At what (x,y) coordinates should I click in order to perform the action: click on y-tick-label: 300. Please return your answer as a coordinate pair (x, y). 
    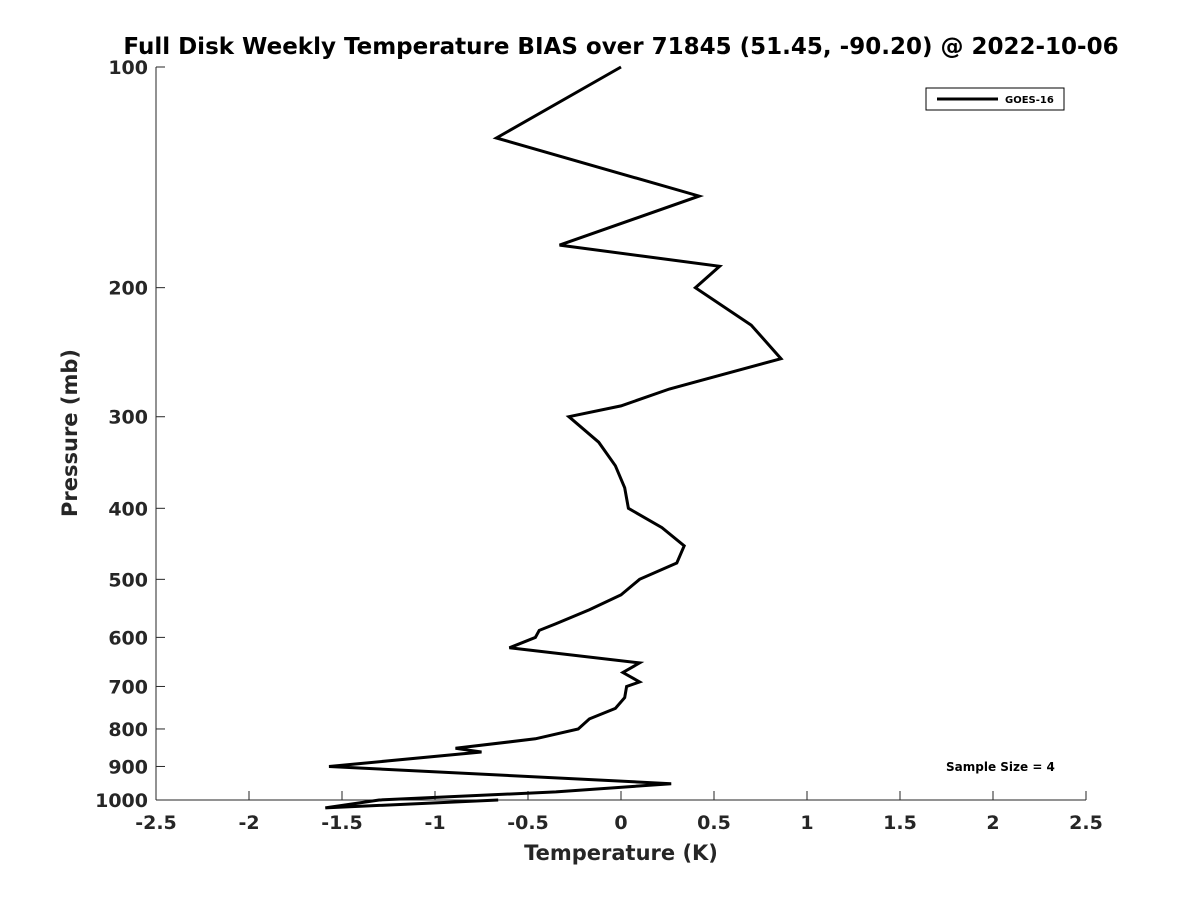
    Looking at the image, I should click on (128, 418).